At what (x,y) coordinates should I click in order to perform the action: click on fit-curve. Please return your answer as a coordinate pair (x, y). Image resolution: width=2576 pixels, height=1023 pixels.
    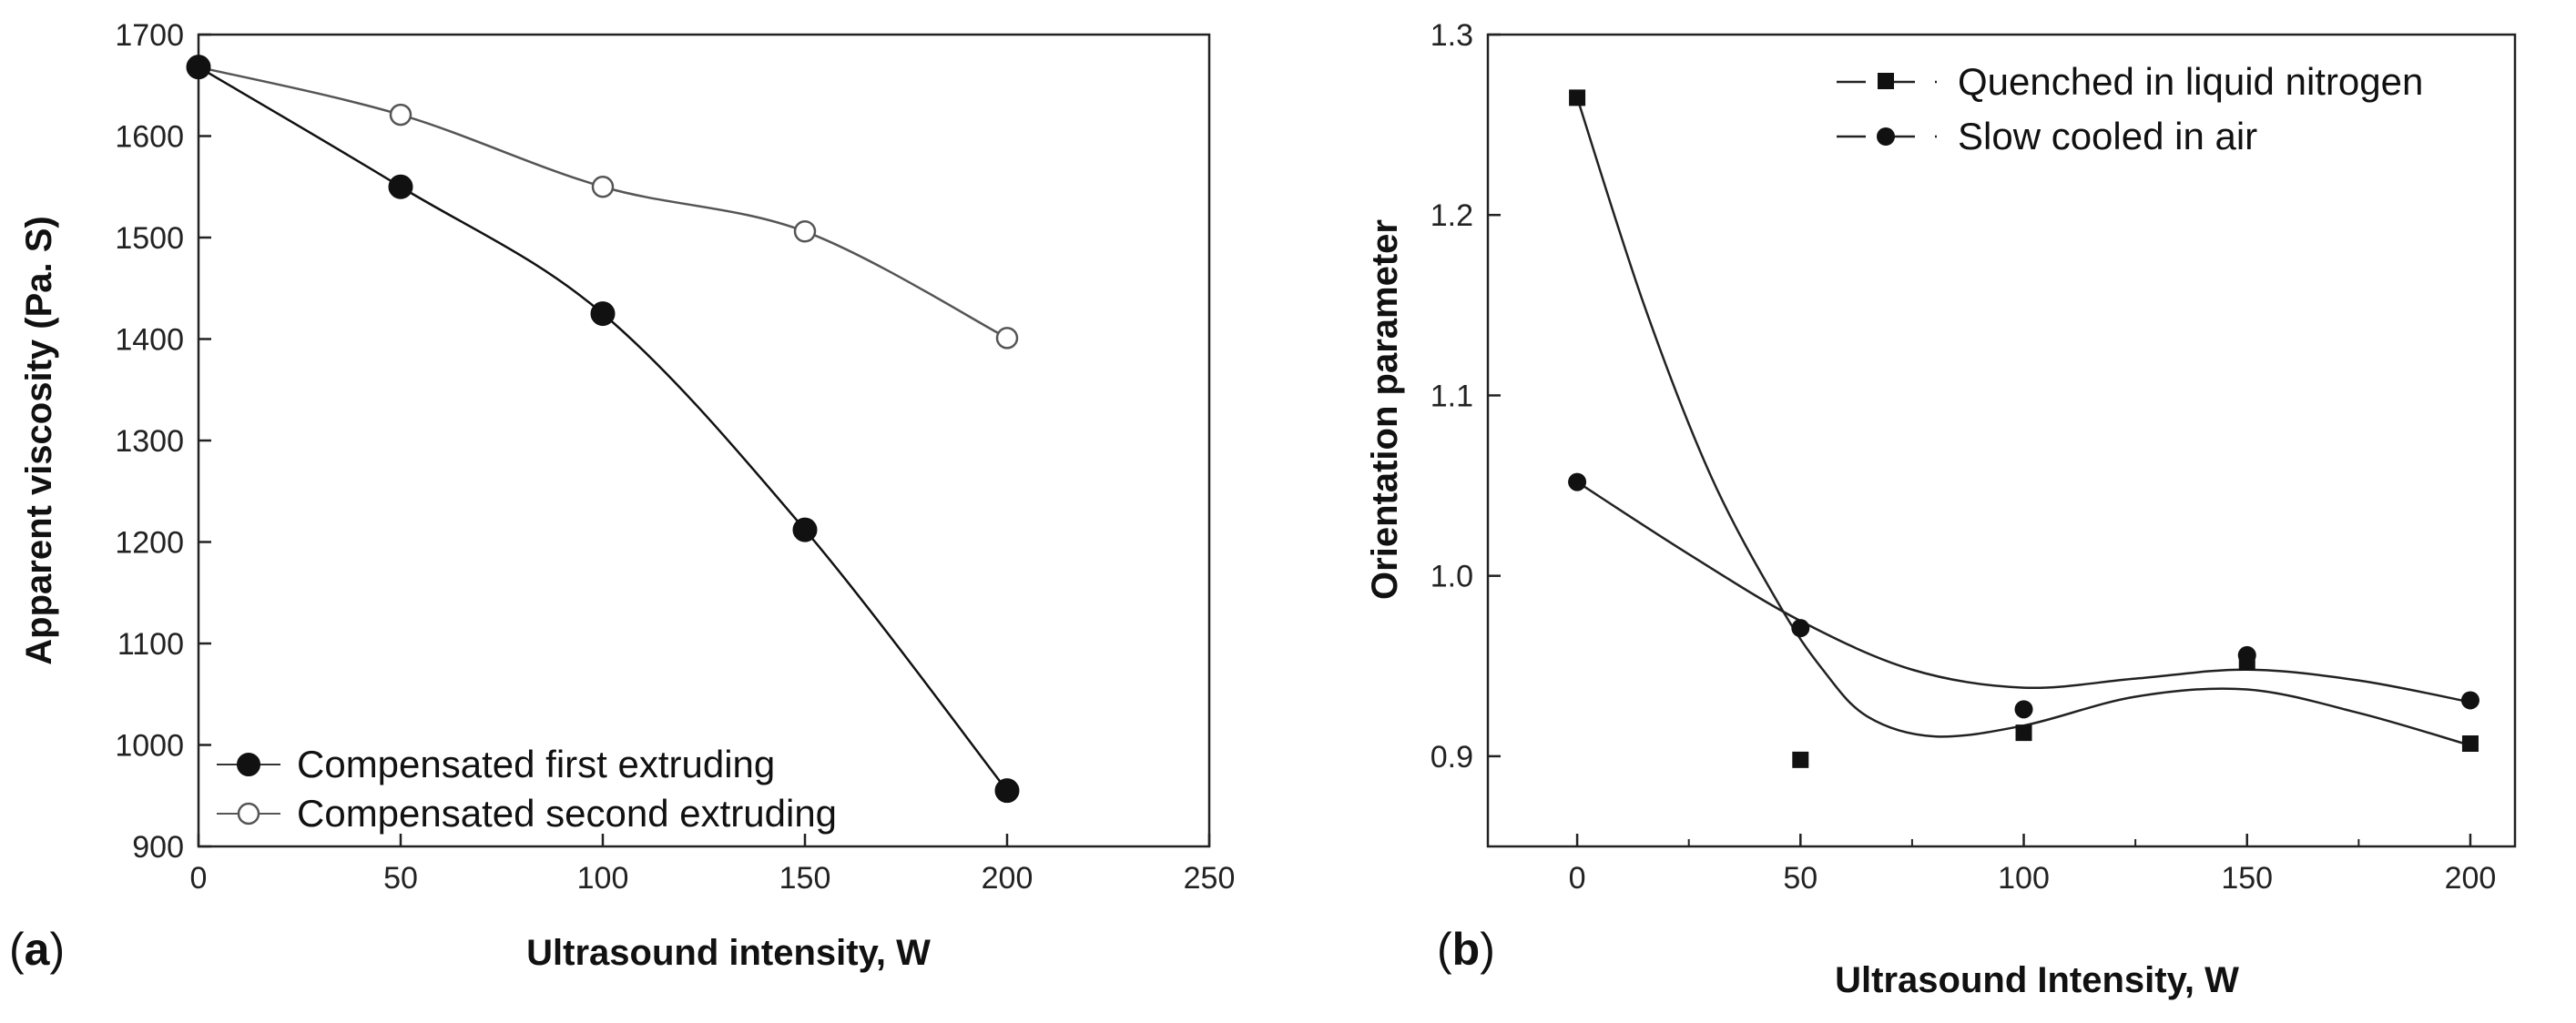
    Looking at the image, I should click on (2023, 592).